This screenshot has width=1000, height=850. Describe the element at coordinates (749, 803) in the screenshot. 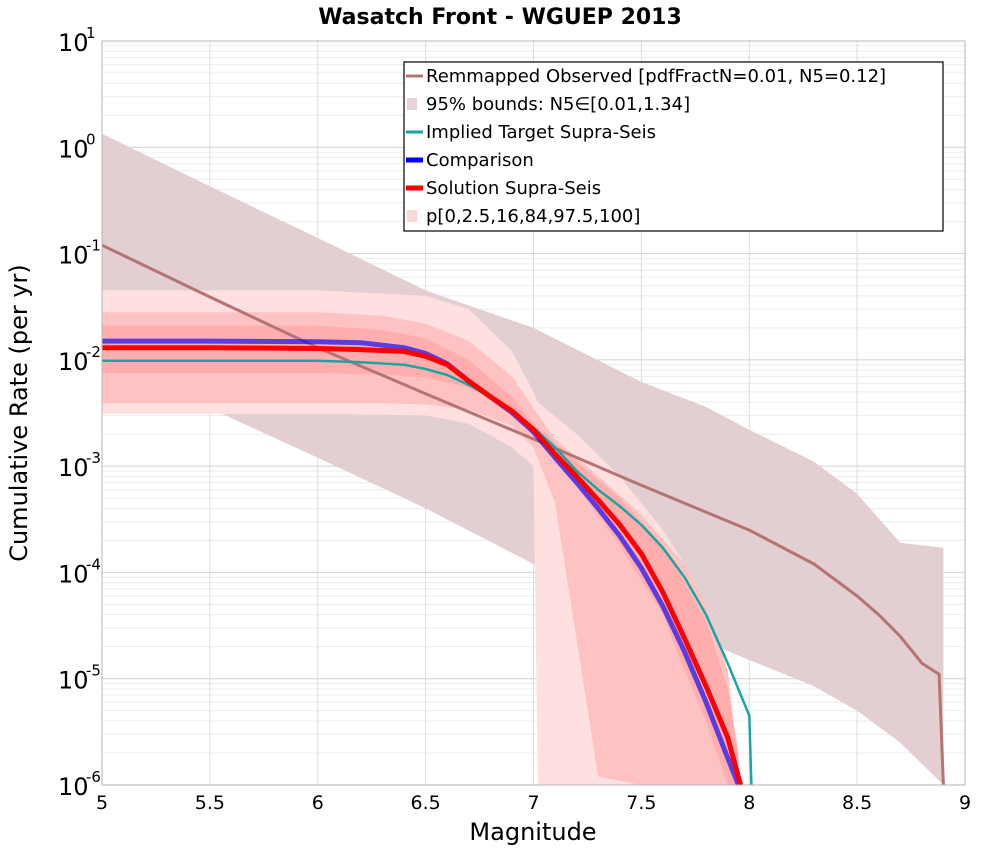

I see `x-tick-label: 8` at that location.